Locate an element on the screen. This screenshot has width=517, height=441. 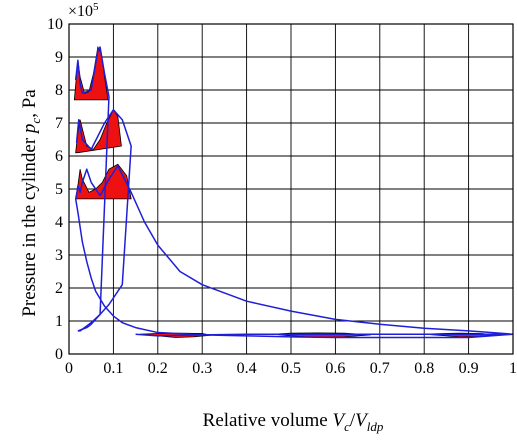
x-tick-label: 0 is located at coordinates (69, 368).